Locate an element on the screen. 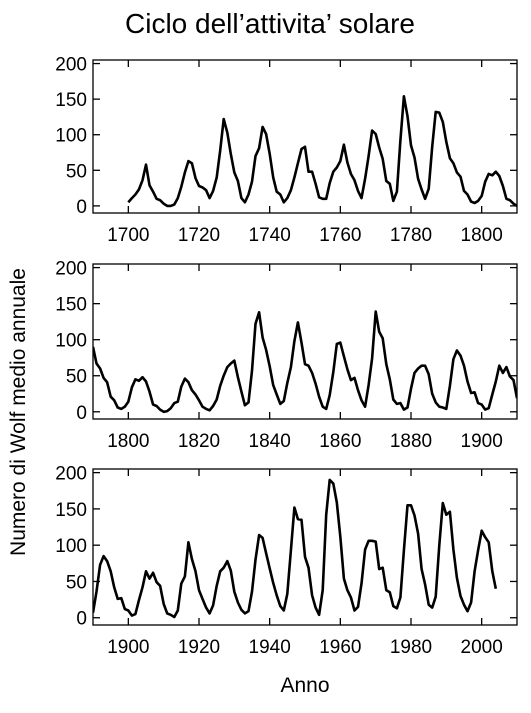 This screenshot has width=531, height=713. x-tick-label: 1780 is located at coordinates (411, 235).